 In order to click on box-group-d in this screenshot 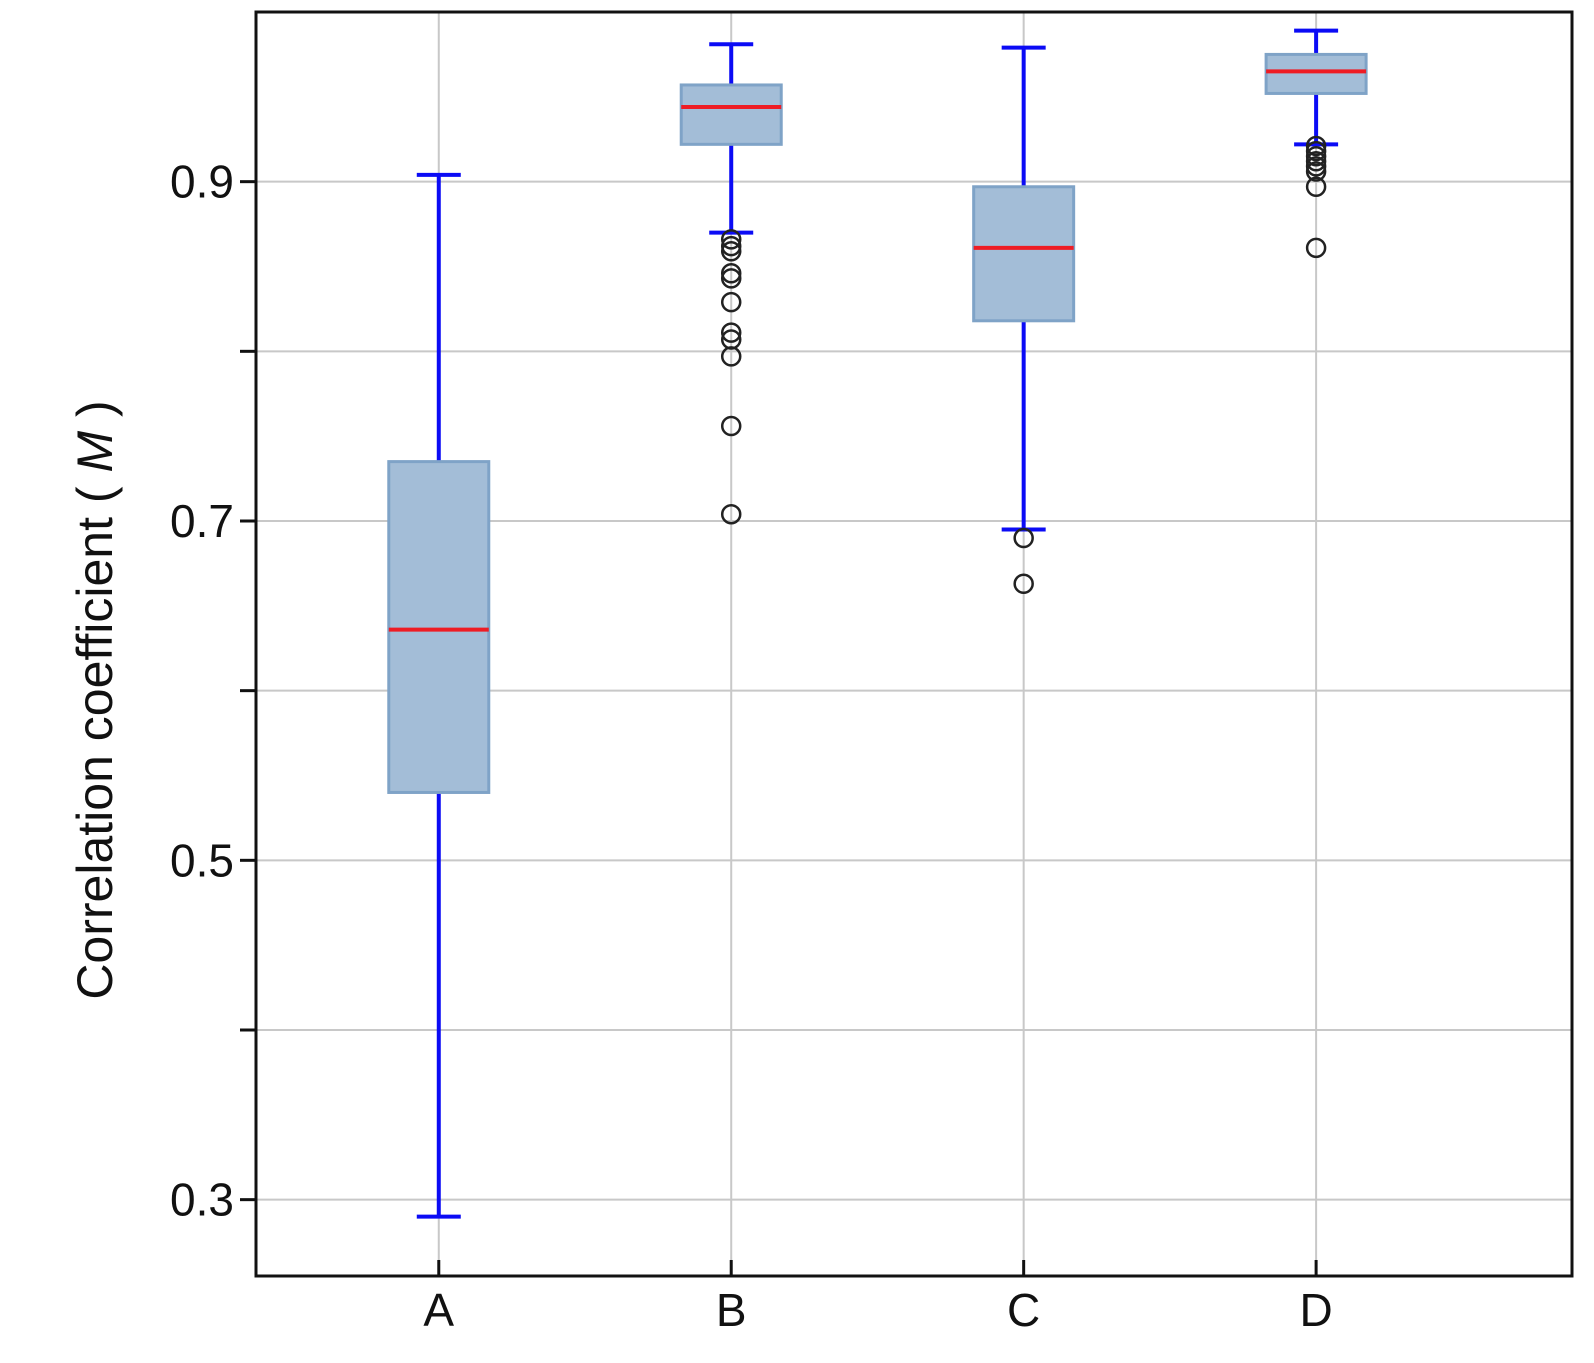, I will do `click(1316, 143)`.